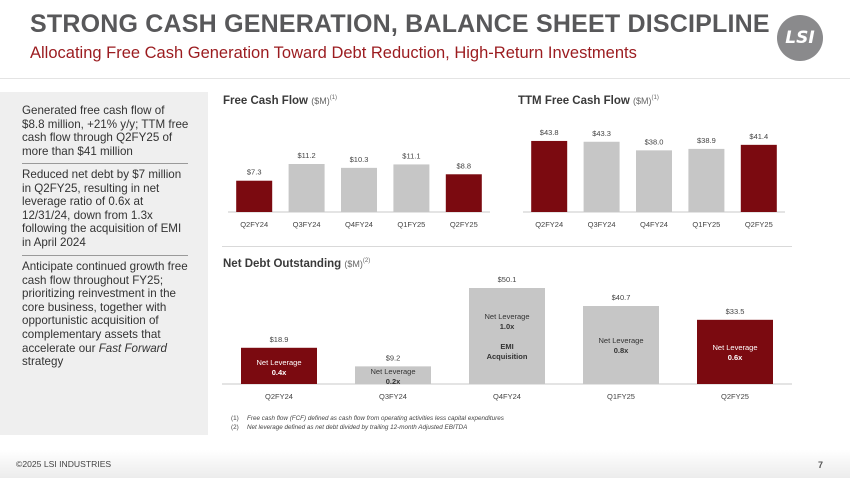 This screenshot has width=850, height=478. What do you see at coordinates (507, 326) in the screenshot?
I see `netdebt-annotation: 1.0x` at bounding box center [507, 326].